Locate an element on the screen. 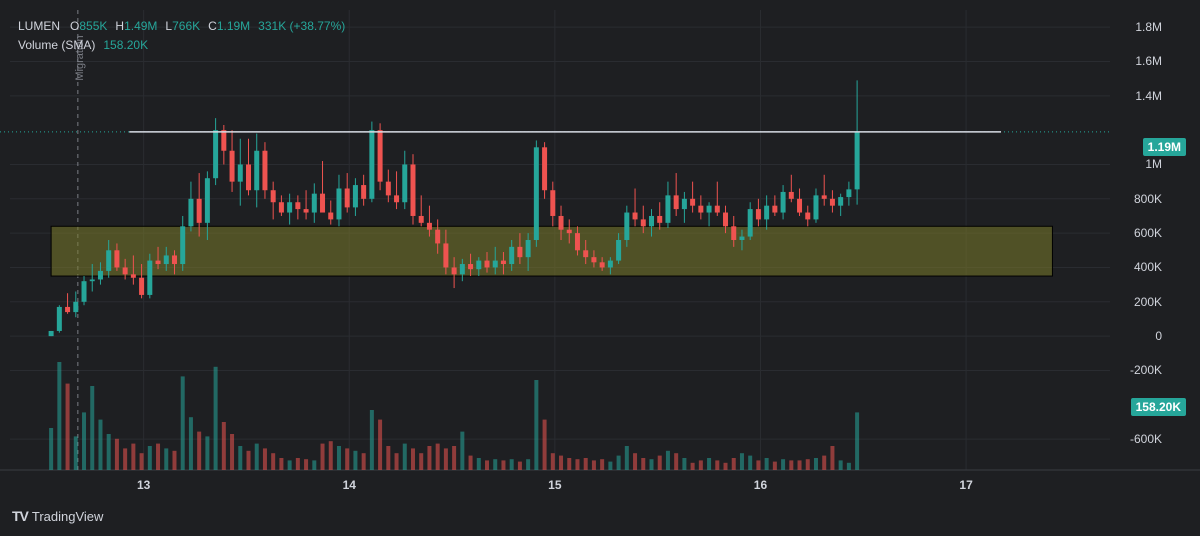 Image resolution: width=1200 pixels, height=536 pixels. y-tick-label: 1.4M is located at coordinates (1148, 95).